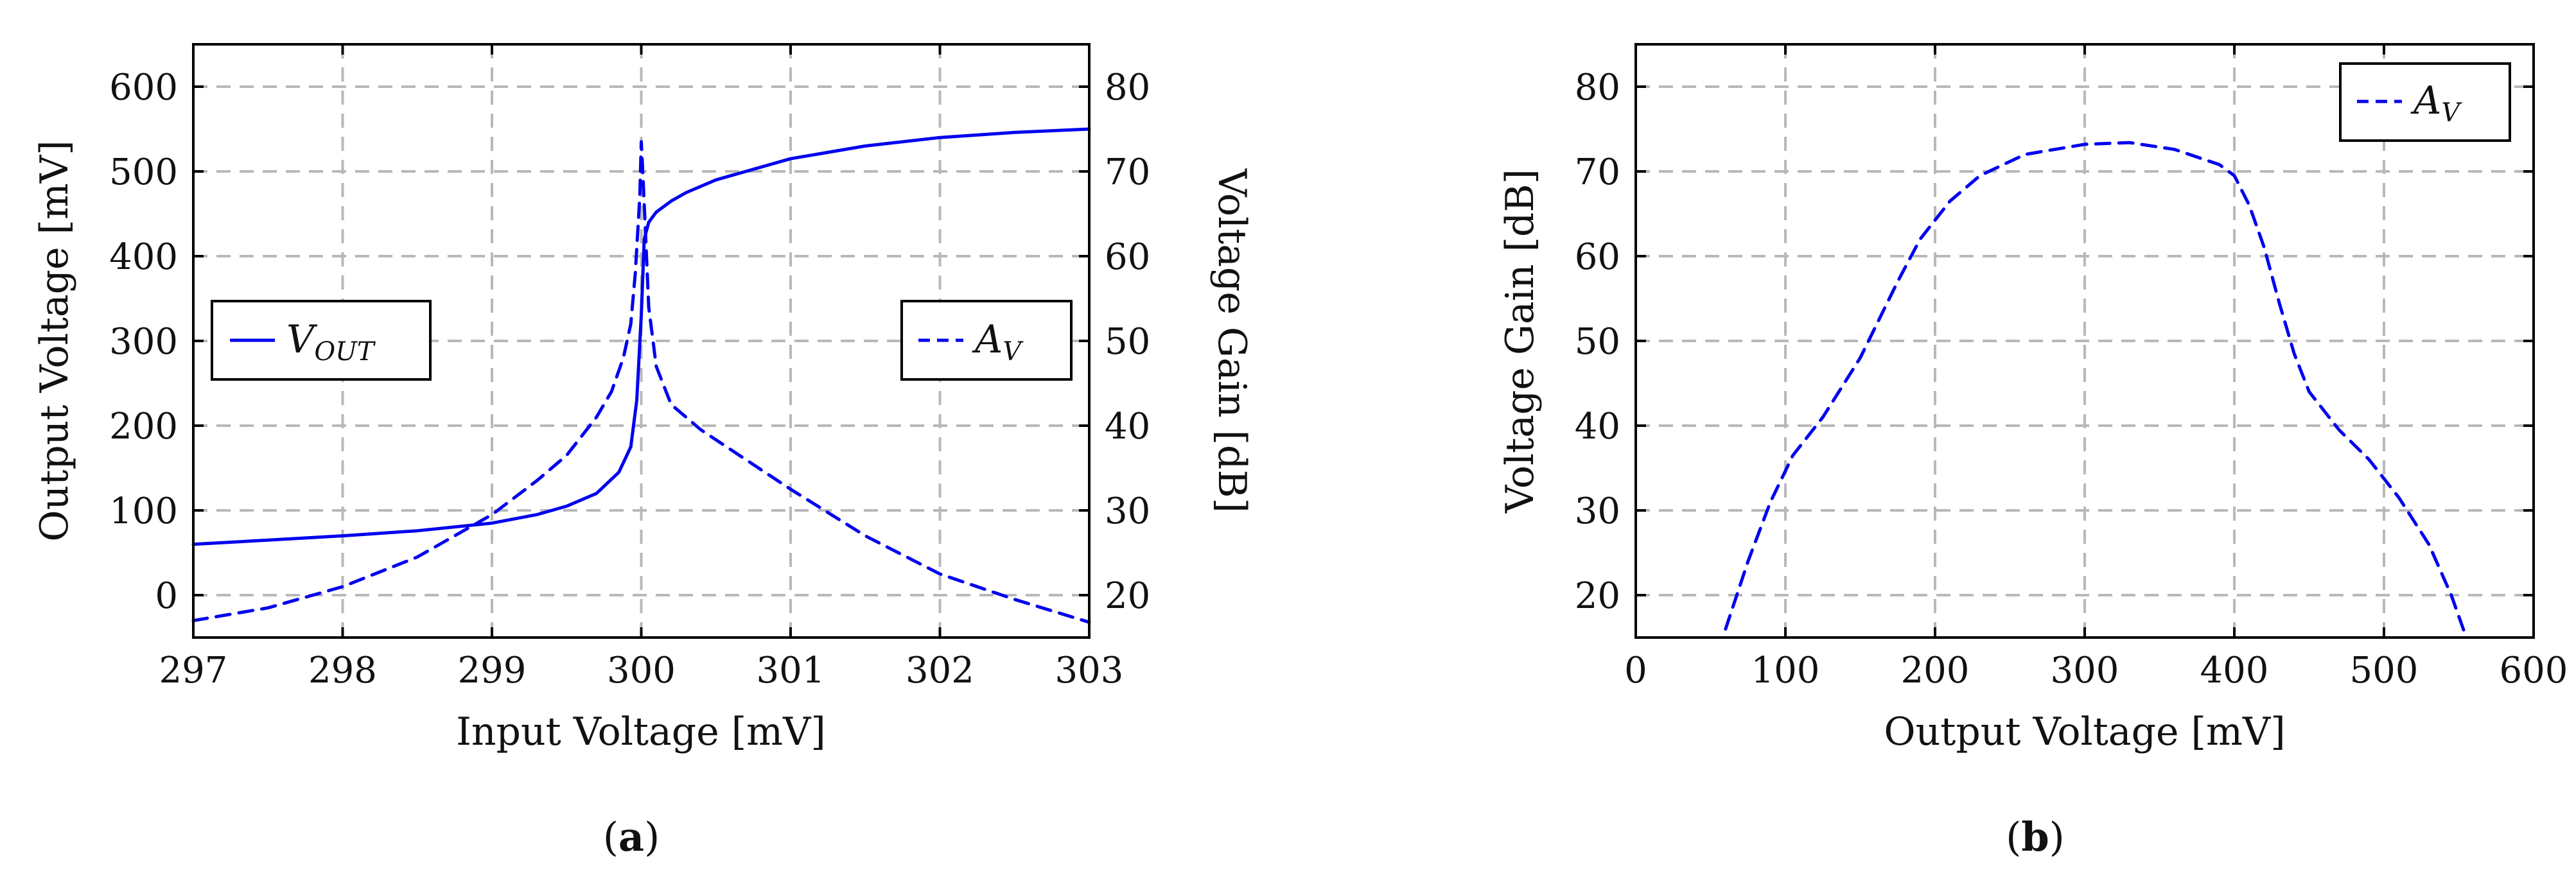 This screenshot has width=2576, height=877. Describe the element at coordinates (1089, 671) in the screenshot. I see `x-tick-label: 303` at that location.